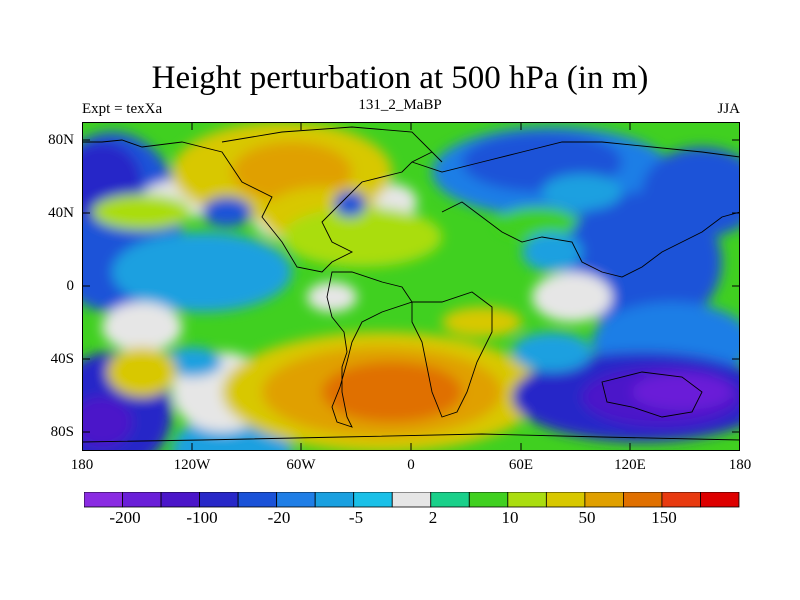  Describe the element at coordinates (433, 517) in the screenshot. I see `colorbar-label: 2` at that location.